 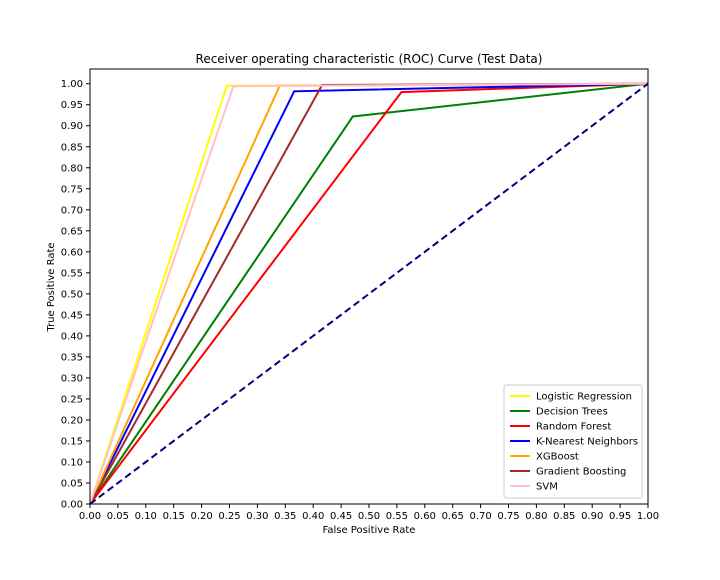 What do you see at coordinates (72, 357) in the screenshot?
I see `y-tick-label-7: 0.35` at bounding box center [72, 357].